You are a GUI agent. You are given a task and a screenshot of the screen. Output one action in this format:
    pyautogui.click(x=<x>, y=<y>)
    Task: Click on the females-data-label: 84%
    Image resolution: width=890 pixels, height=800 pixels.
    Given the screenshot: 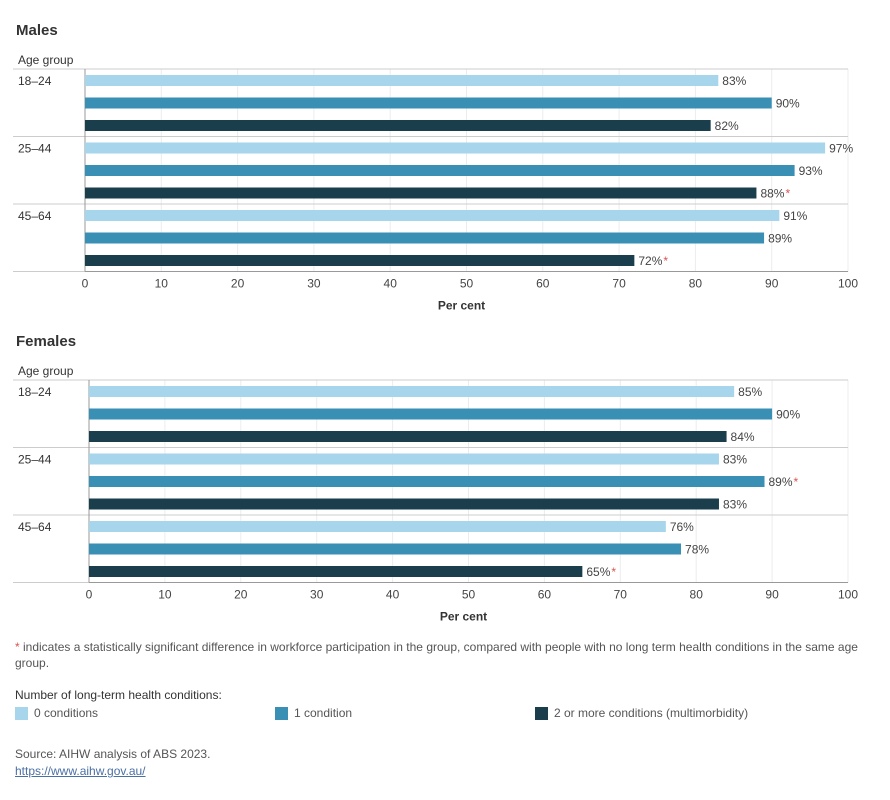 What is the action you would take?
    pyautogui.click(x=743, y=437)
    